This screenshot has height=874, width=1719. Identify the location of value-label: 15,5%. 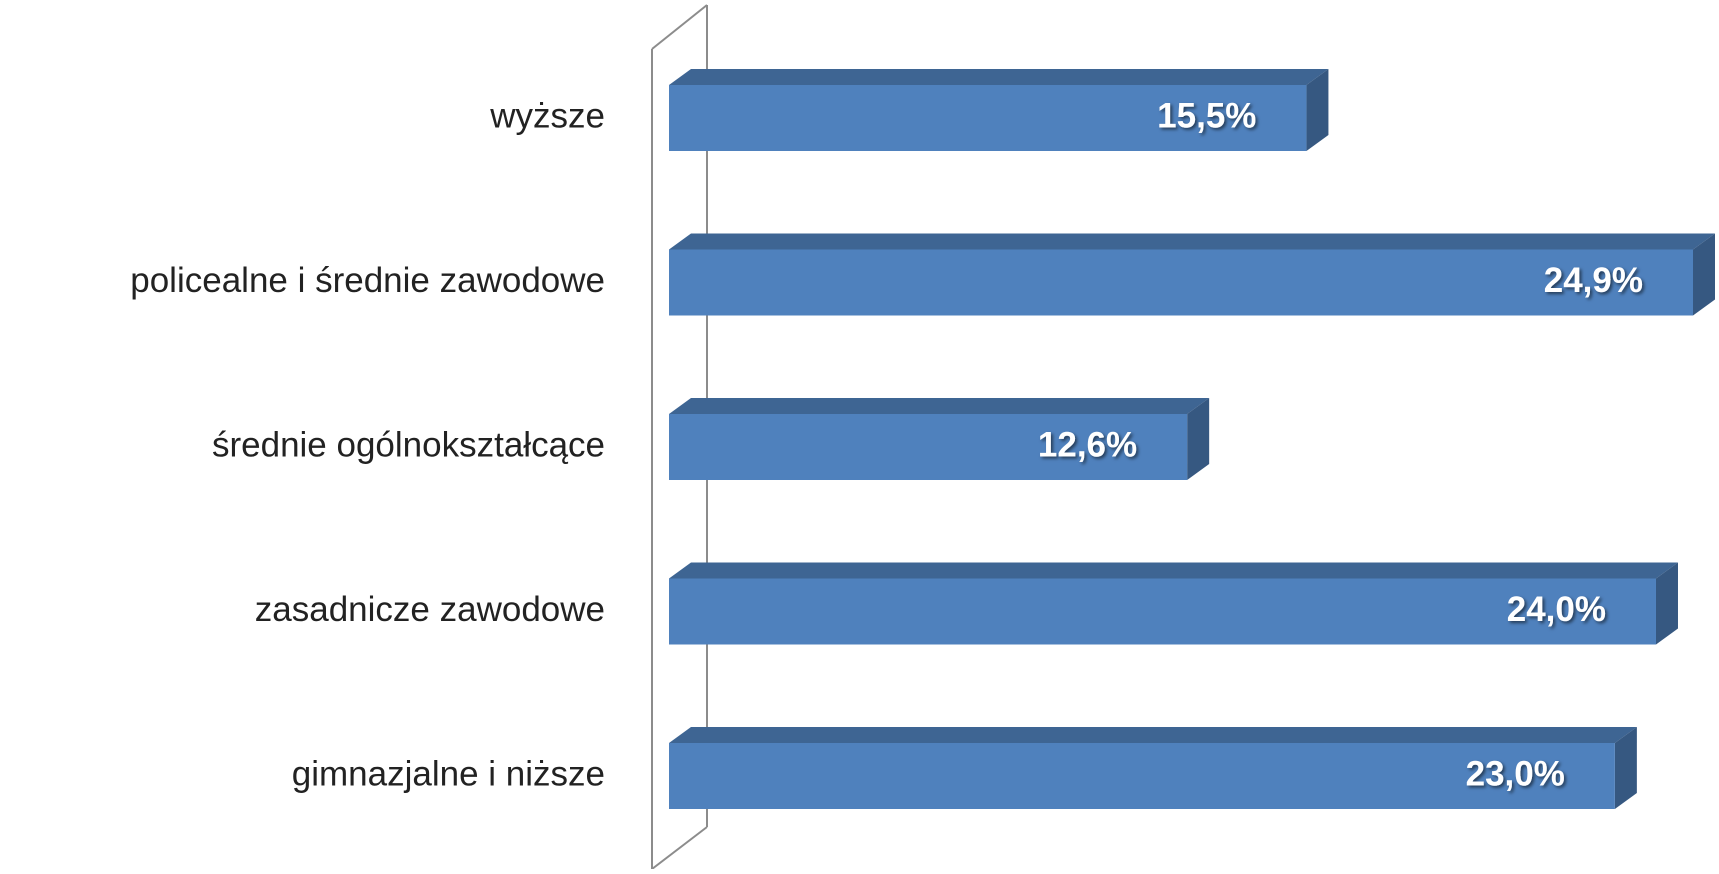
(1206, 115).